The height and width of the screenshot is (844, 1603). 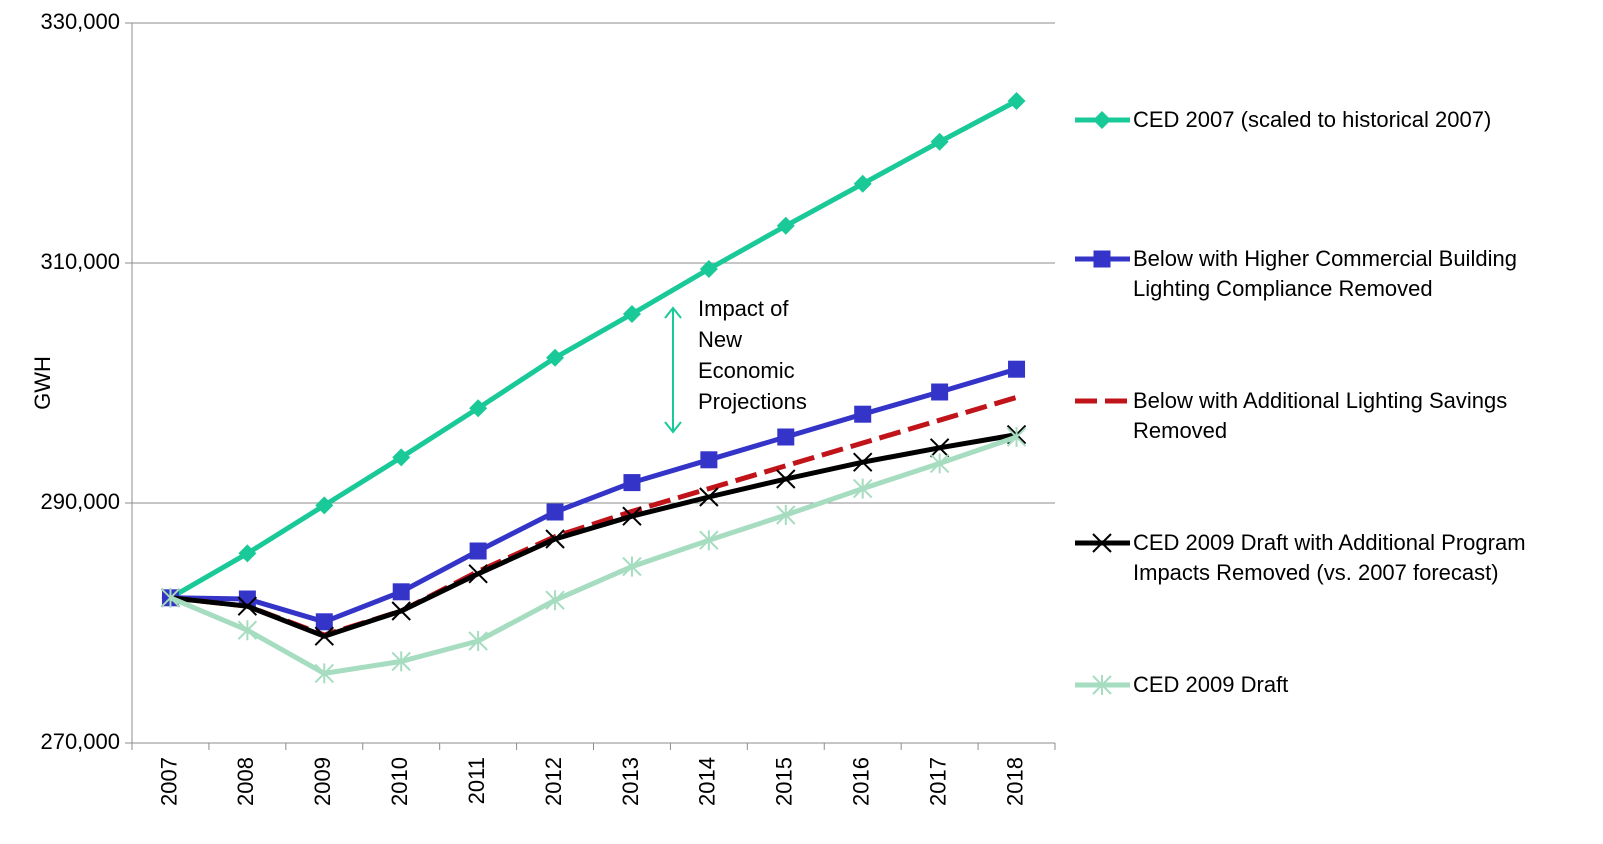 What do you see at coordinates (593, 535) in the screenshot?
I see `series-line` at bounding box center [593, 535].